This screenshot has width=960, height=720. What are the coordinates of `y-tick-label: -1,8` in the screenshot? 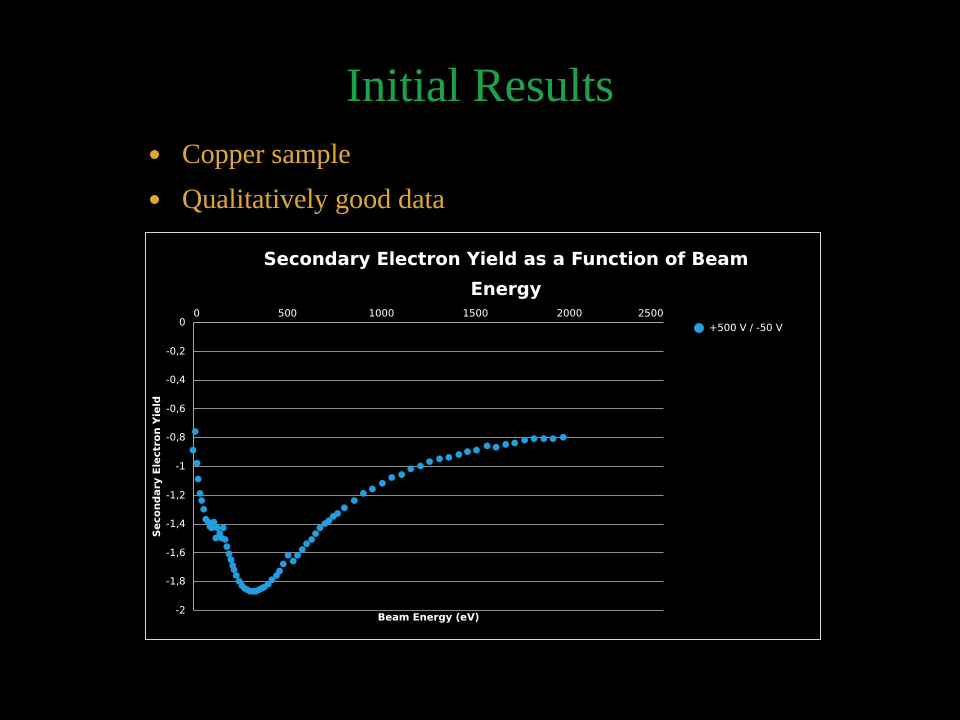 It's located at (176, 582).